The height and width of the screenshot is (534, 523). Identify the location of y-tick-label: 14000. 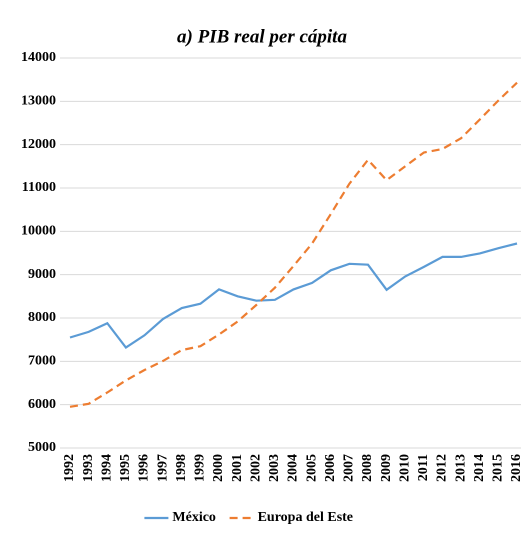
(38, 57).